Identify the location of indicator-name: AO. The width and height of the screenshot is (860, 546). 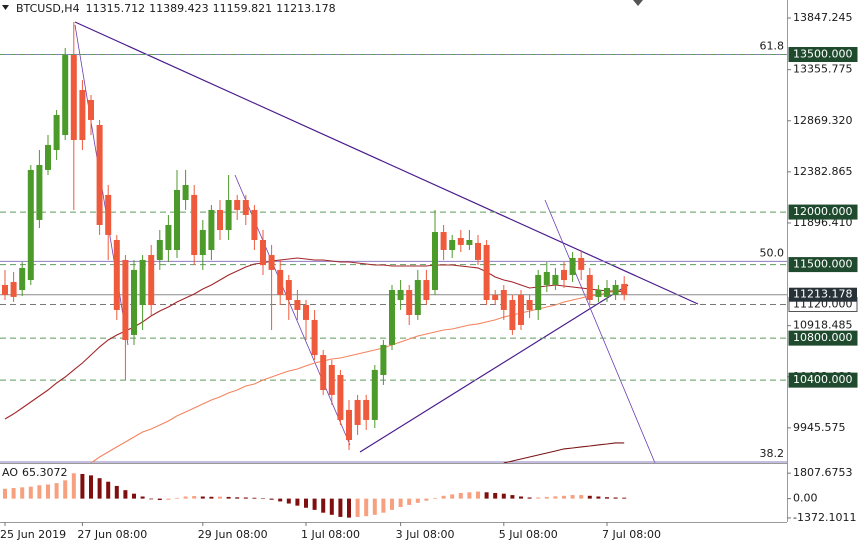
(10, 472).